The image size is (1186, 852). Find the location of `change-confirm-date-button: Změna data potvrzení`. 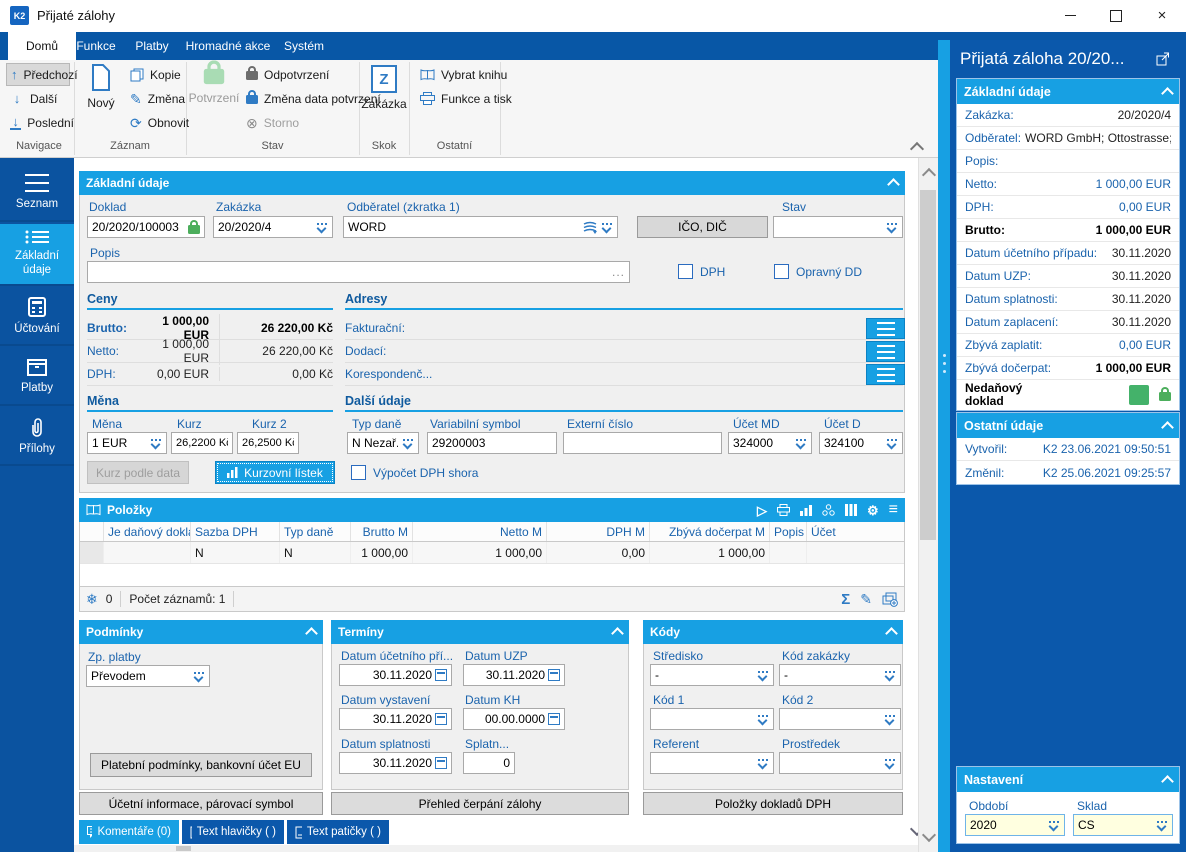

change-confirm-date-button: Změna data potvrzení is located at coordinates (313, 98).